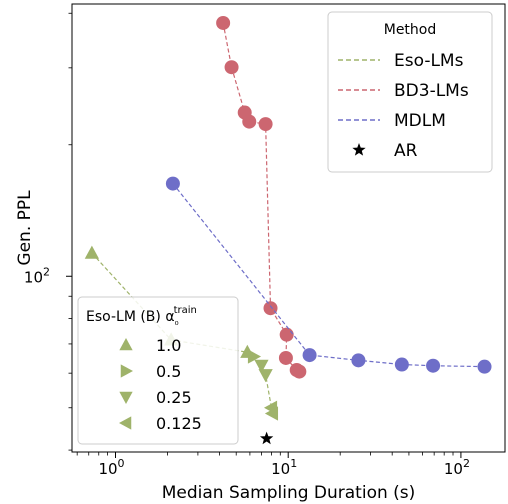 This screenshot has width=508, height=504. I want to click on legend-entry: 0.25, so click(174, 397).